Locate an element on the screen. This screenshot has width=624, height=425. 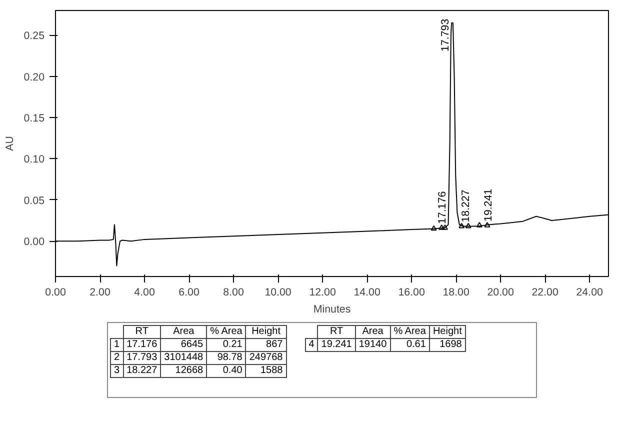
x-tick-label: 4.00 is located at coordinates (144, 292).